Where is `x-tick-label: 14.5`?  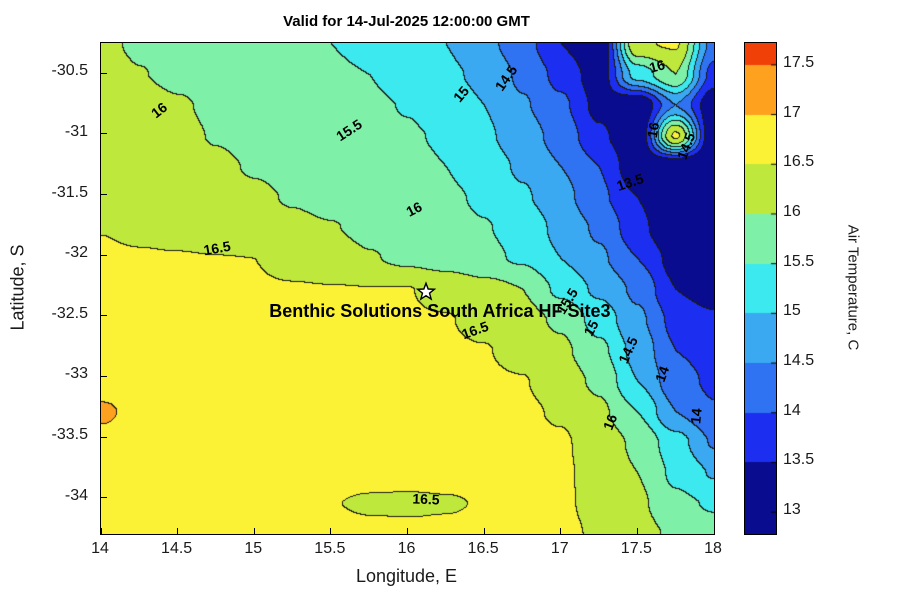
x-tick-label: 14.5 is located at coordinates (177, 548).